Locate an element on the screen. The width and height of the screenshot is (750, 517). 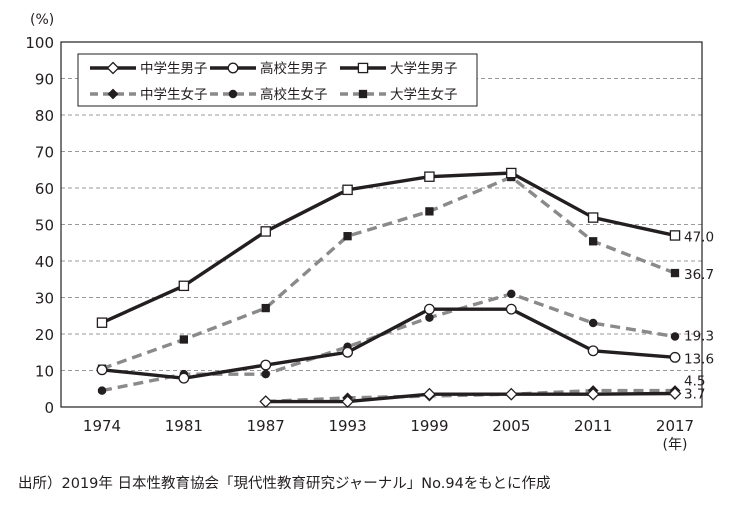
point-2-1993 is located at coordinates (348, 352).